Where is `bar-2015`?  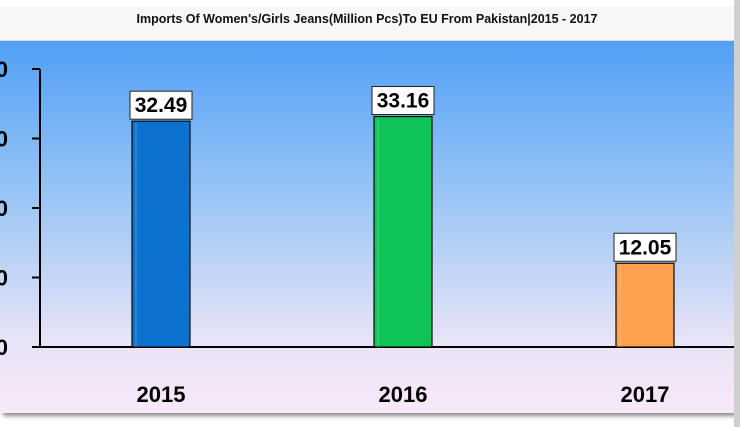 bar-2015 is located at coordinates (161, 234).